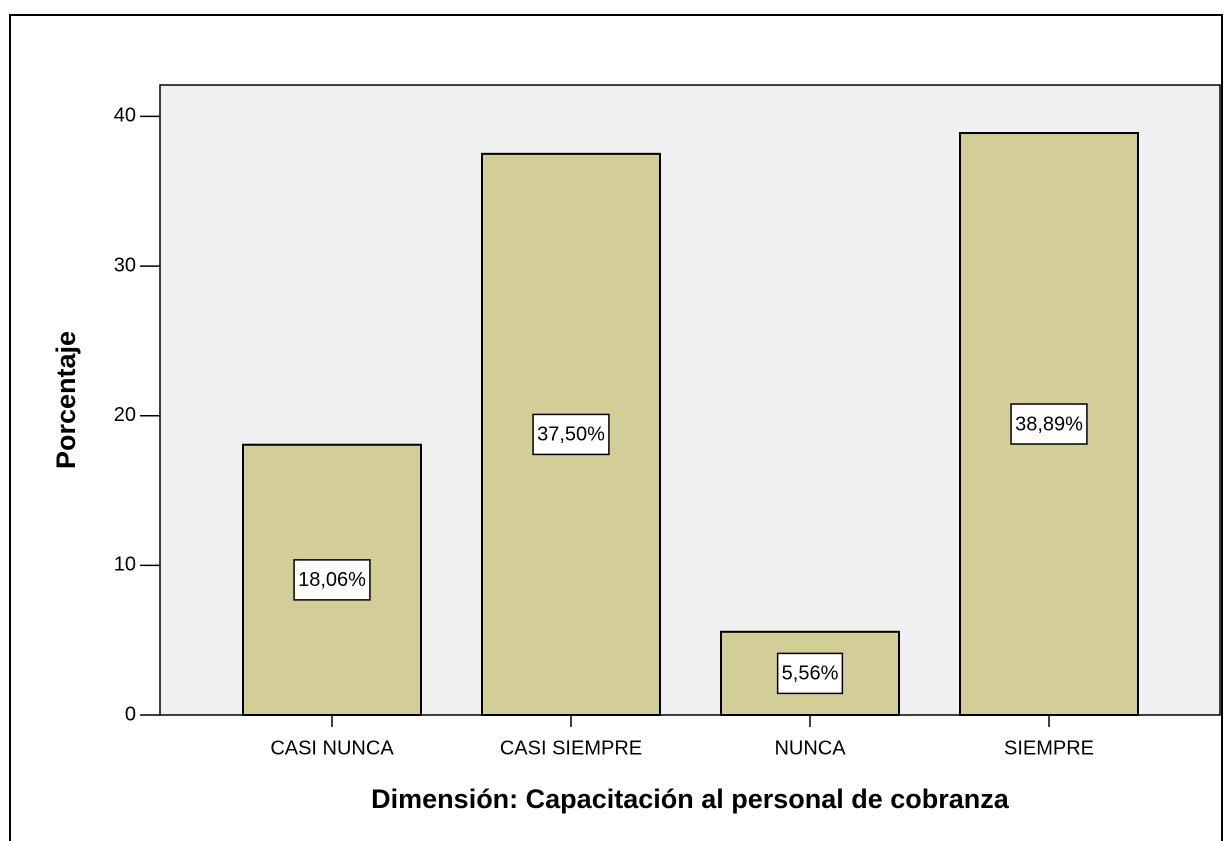  I want to click on x-tick-label: SIEMPRE, so click(1049, 748).